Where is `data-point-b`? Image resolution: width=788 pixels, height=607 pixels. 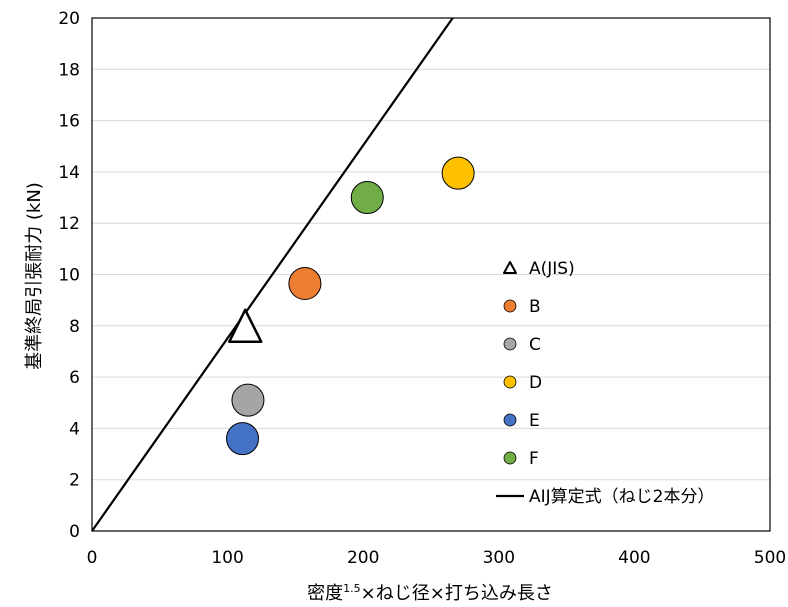 data-point-b is located at coordinates (305, 283).